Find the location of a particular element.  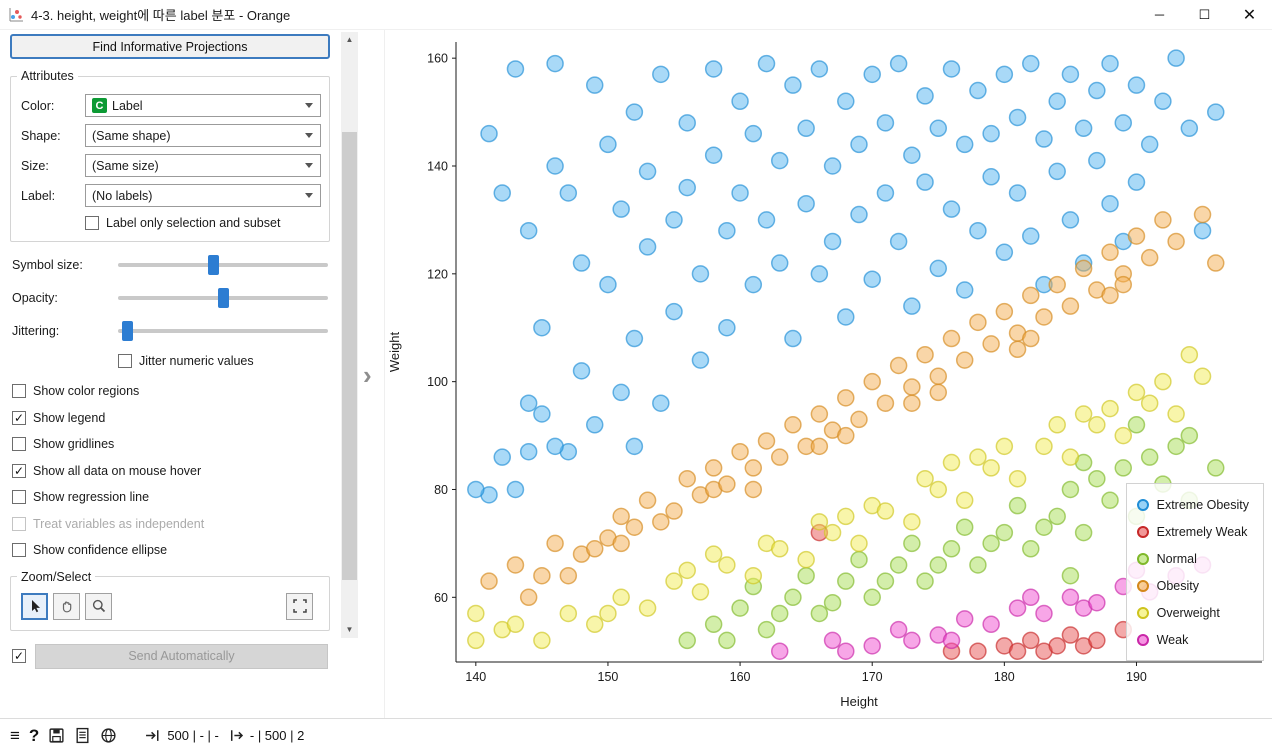

option-checkbox-label: Show regression line is located at coordinates (91, 497).